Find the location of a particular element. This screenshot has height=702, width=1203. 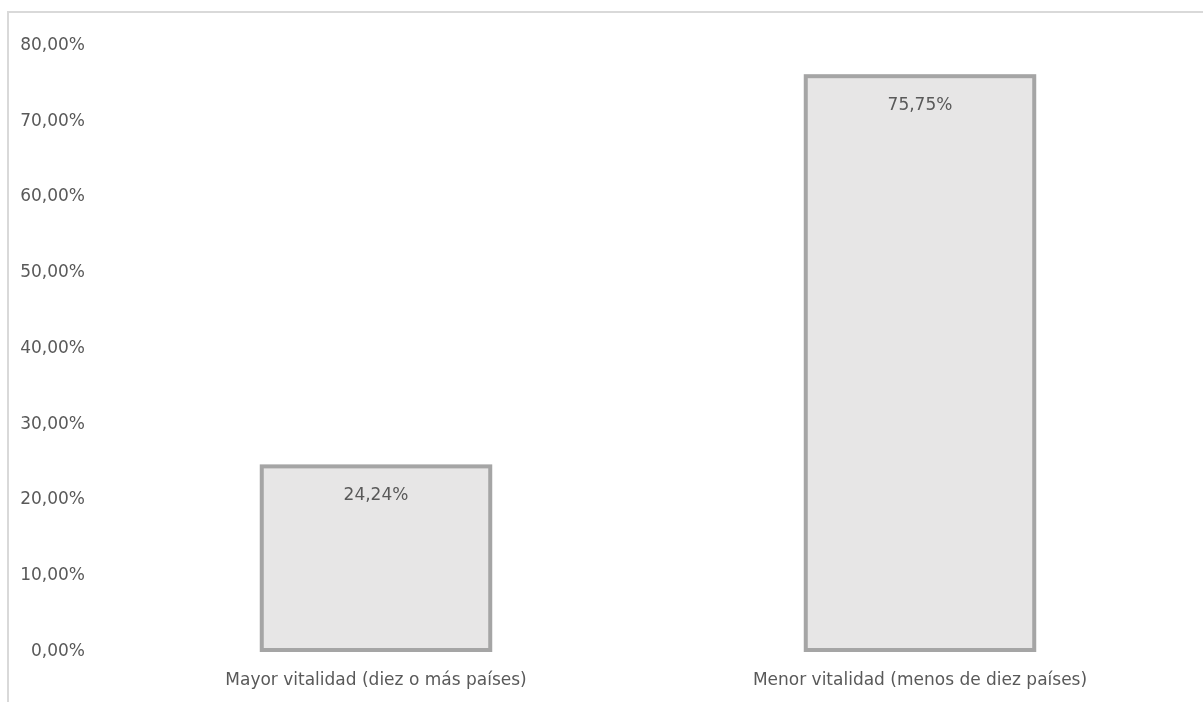

y-tick-label: 70,00% is located at coordinates (52, 119).